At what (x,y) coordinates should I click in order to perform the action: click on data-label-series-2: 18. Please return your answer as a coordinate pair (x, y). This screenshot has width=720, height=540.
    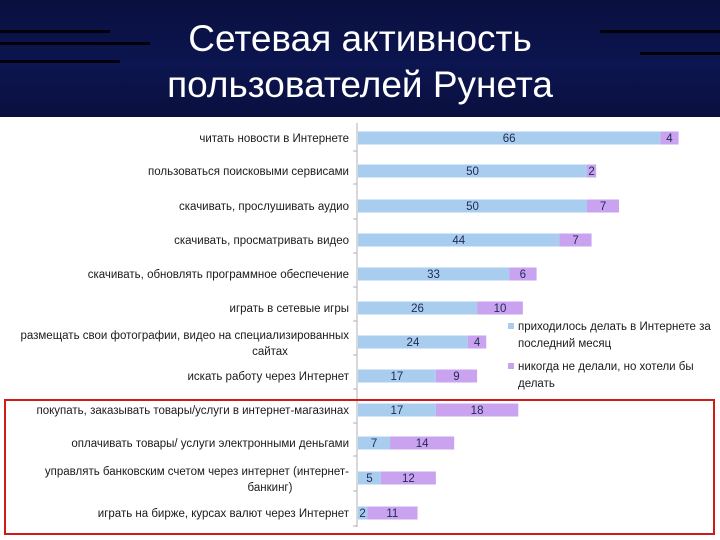
    Looking at the image, I should click on (477, 411).